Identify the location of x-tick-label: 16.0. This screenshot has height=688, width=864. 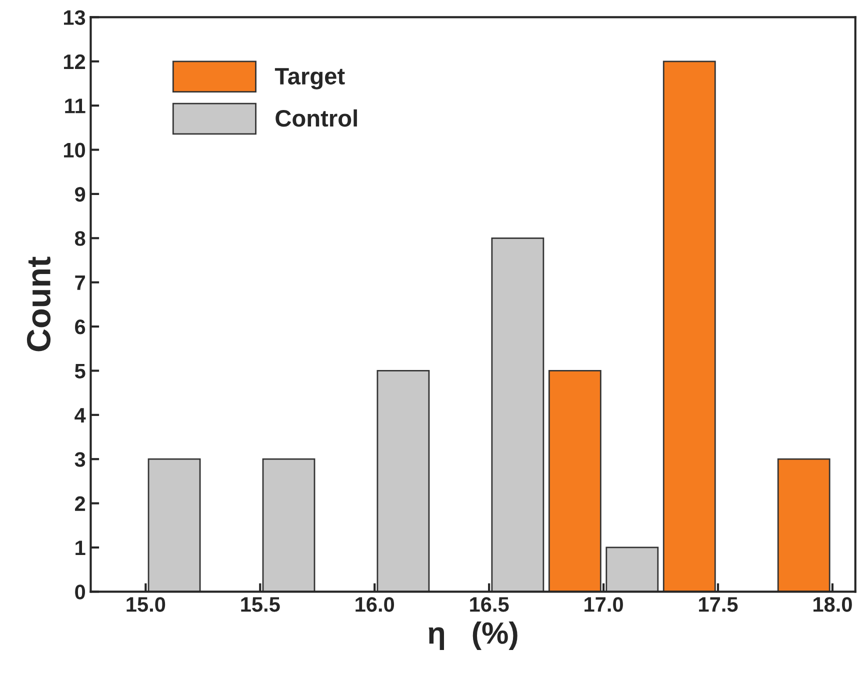
(375, 604).